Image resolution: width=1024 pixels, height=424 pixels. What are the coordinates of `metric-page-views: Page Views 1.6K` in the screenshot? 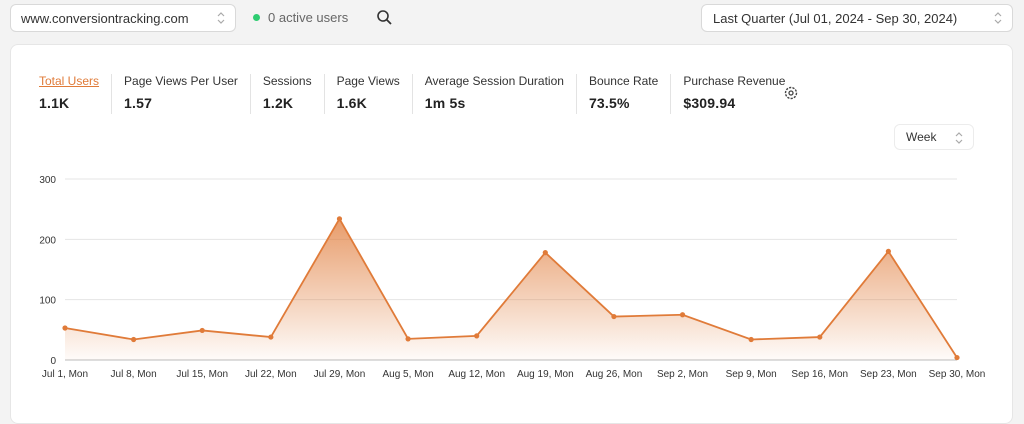 It's located at (375, 94).